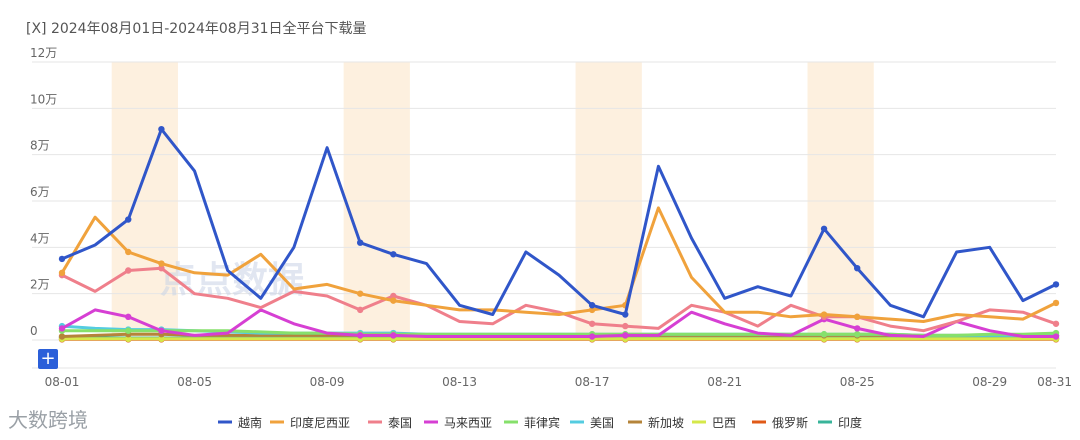 The width and height of the screenshot is (1080, 440). Describe the element at coordinates (40, 146) in the screenshot. I see `y-tick-label: 8万` at that location.